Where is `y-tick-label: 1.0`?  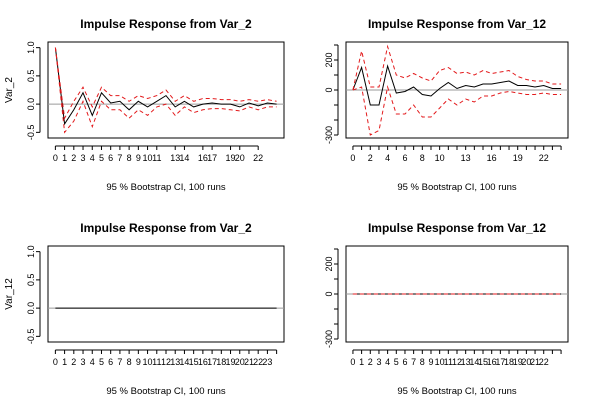
y-tick-label: 1.0 is located at coordinates (31, 251).